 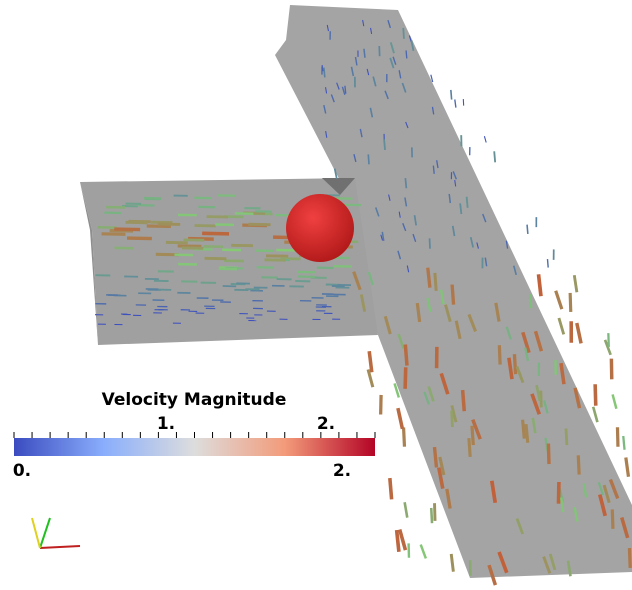 I want to click on junction-shadow, so click(x=338, y=186).